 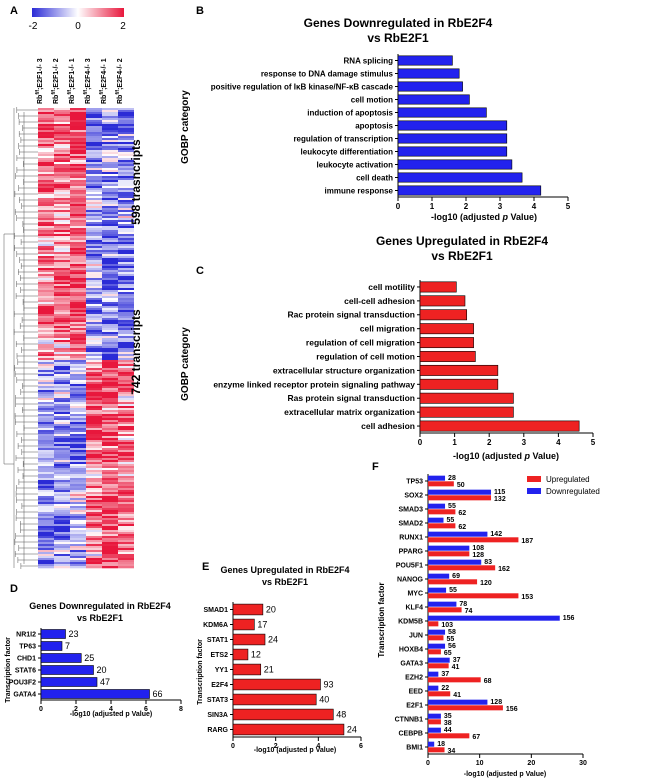 What do you see at coordinates (361, 746) in the screenshot?
I see `chart-e-x-tick-label: 6` at bounding box center [361, 746].